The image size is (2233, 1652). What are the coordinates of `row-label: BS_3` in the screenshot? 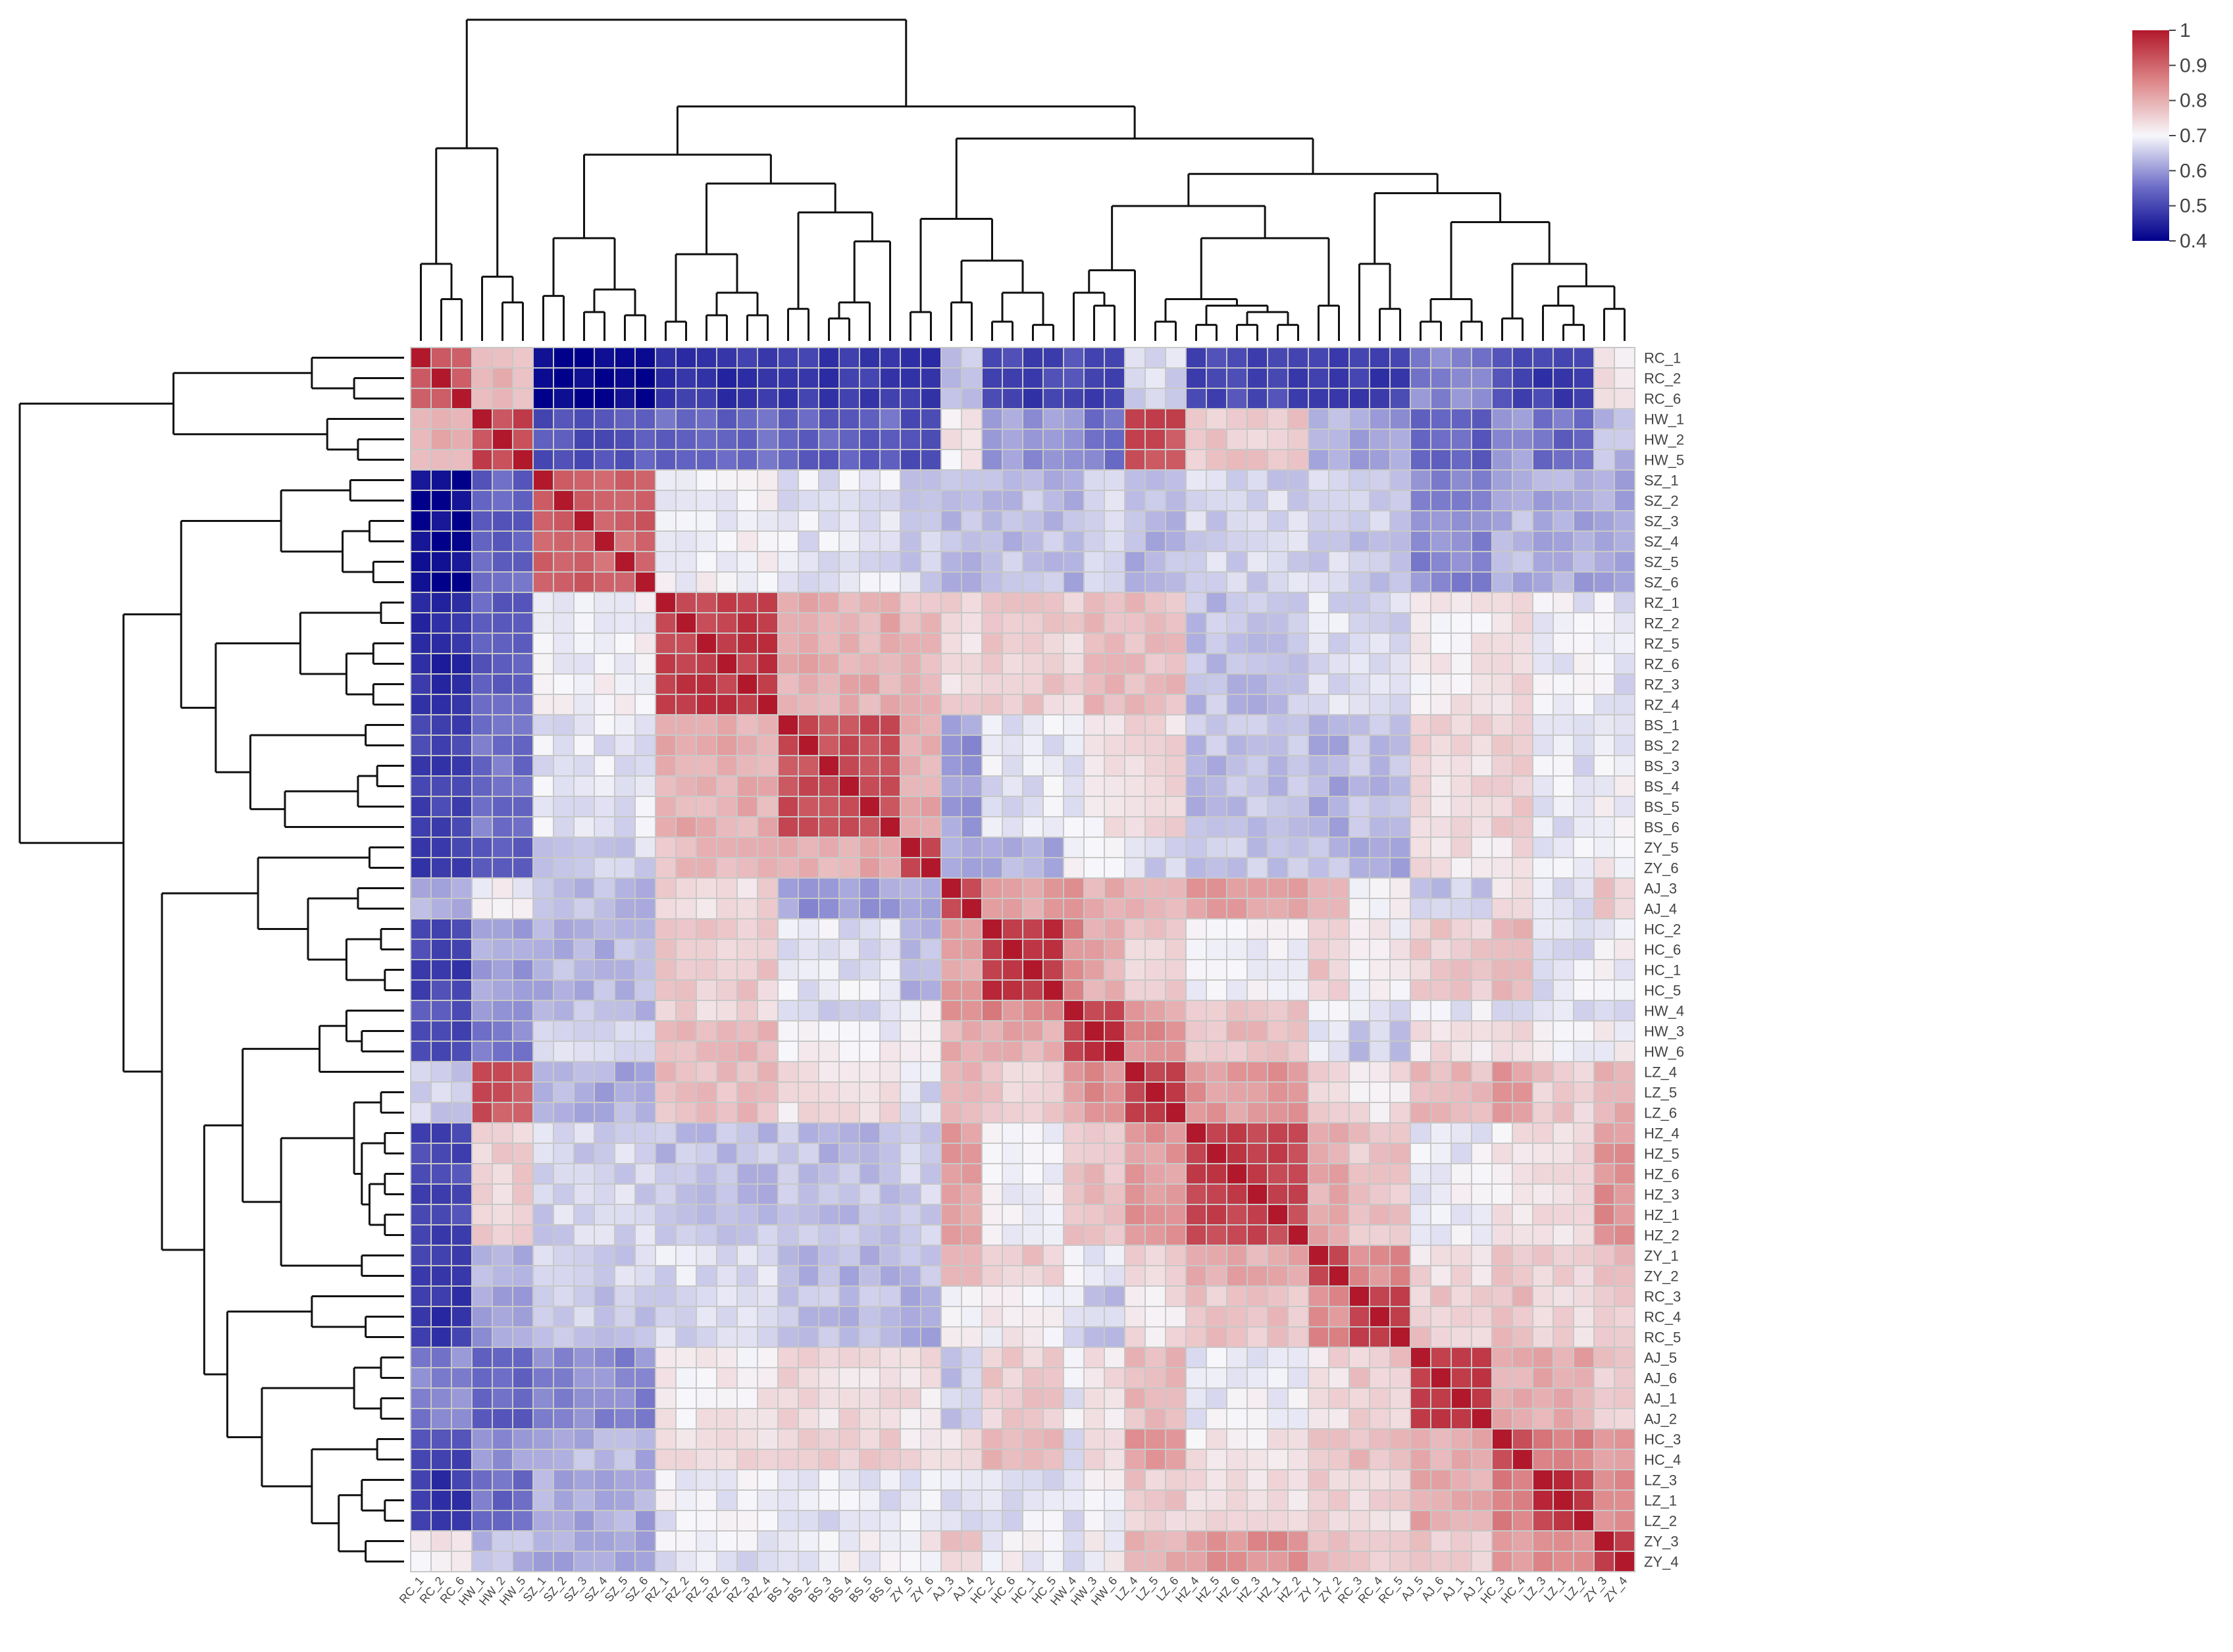 It's located at (1662, 766).